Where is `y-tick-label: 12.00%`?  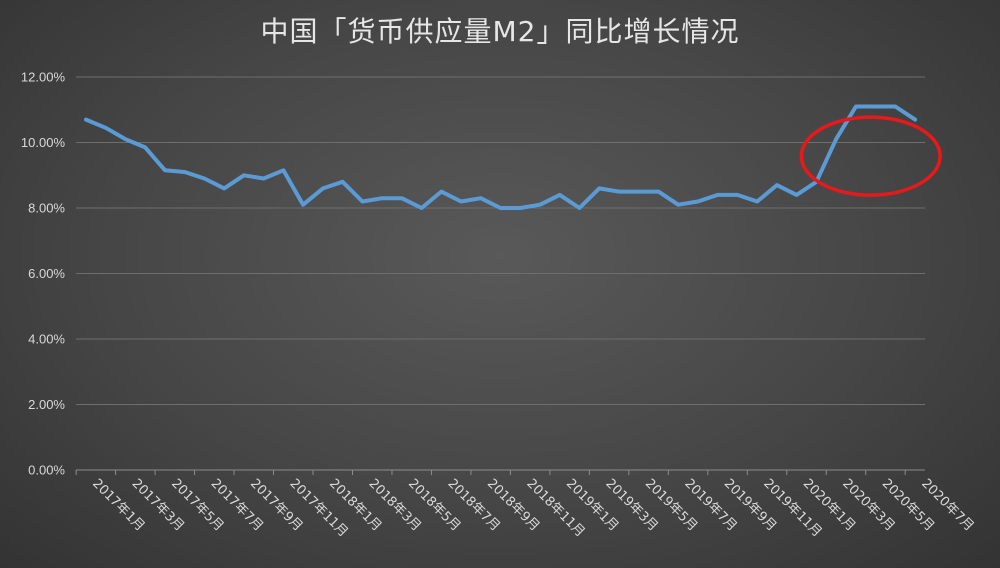
y-tick-label: 12.00% is located at coordinates (43, 77).